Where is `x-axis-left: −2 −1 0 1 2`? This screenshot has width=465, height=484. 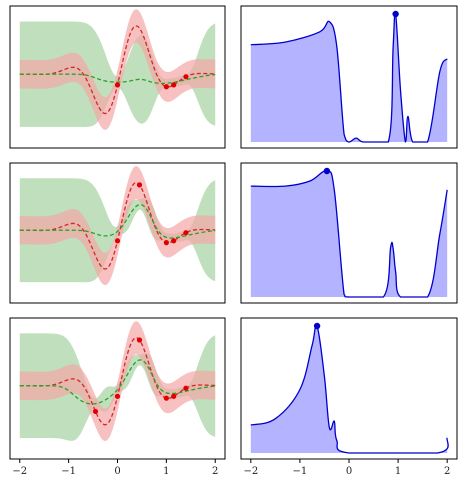 x-axis-left: −2 −1 0 1 2 is located at coordinates (115, 468).